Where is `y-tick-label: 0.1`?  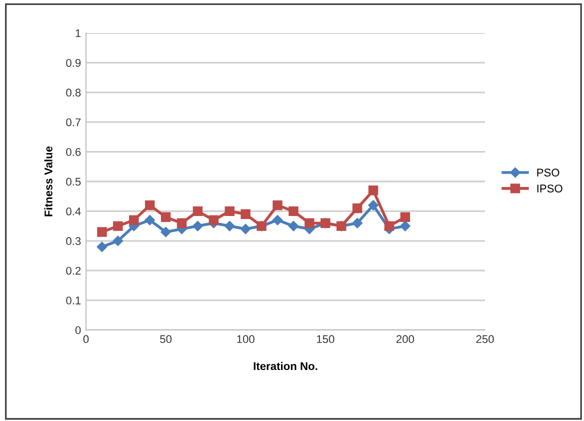
y-tick-label: 0.1 is located at coordinates (73, 300).